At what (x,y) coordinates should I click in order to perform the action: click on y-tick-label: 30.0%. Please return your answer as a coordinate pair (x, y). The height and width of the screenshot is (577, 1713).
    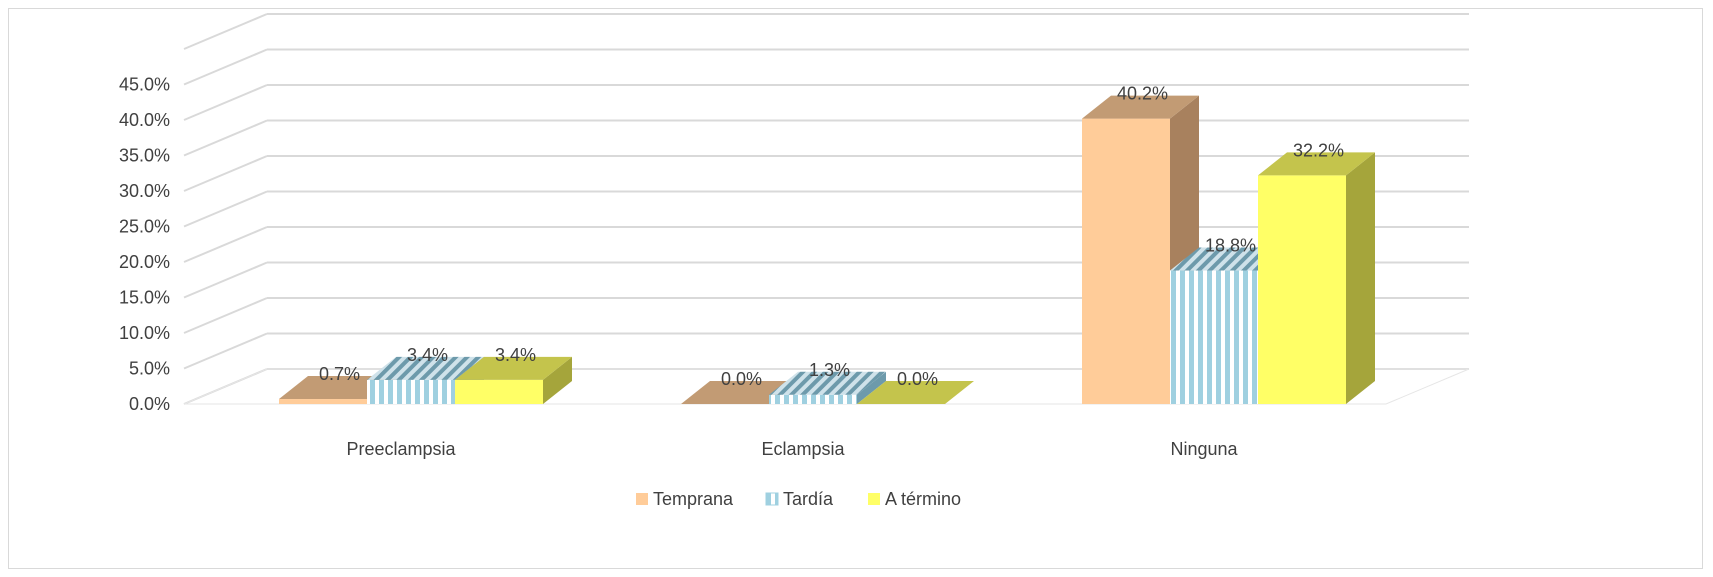
    Looking at the image, I should click on (144, 191).